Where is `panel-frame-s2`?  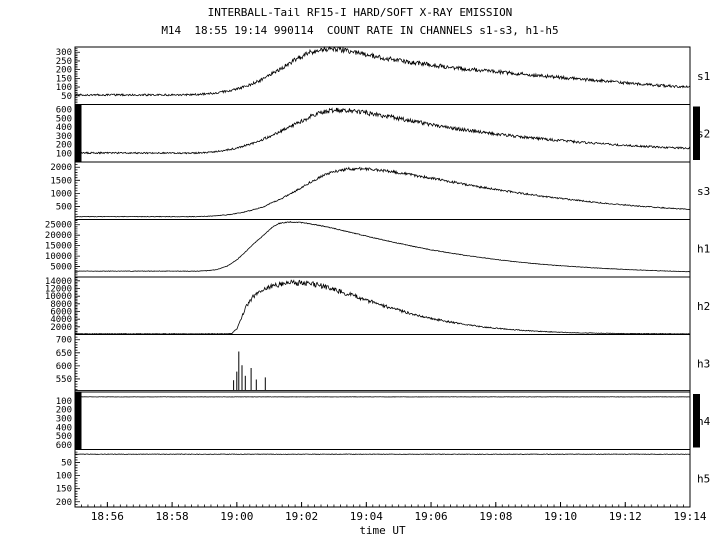 panel-frame-s2 is located at coordinates (382, 133).